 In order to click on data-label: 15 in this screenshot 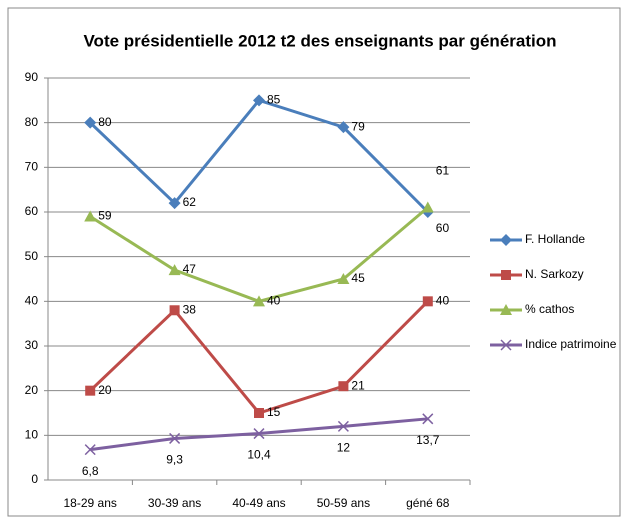, I will do `click(274, 412)`.